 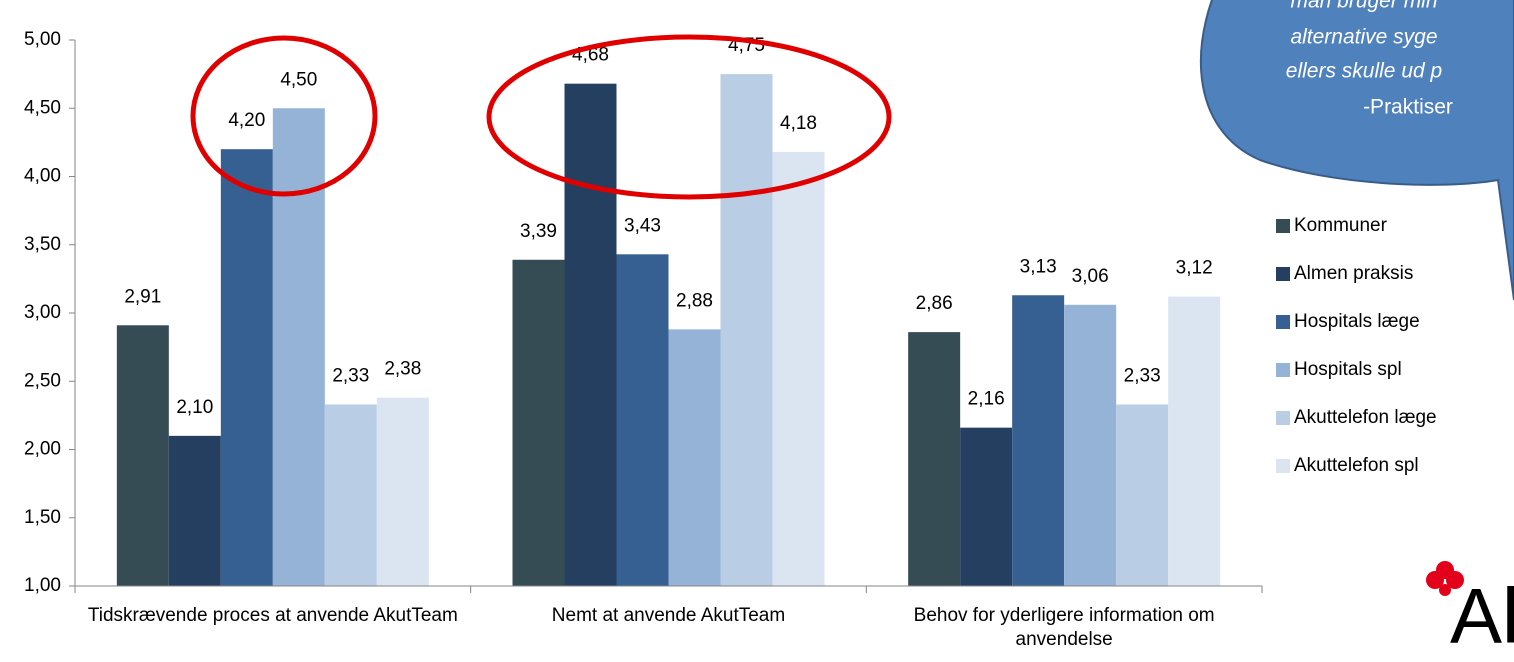 What do you see at coordinates (1363, 6) in the screenshot?
I see `quote-text: man bruger min` at bounding box center [1363, 6].